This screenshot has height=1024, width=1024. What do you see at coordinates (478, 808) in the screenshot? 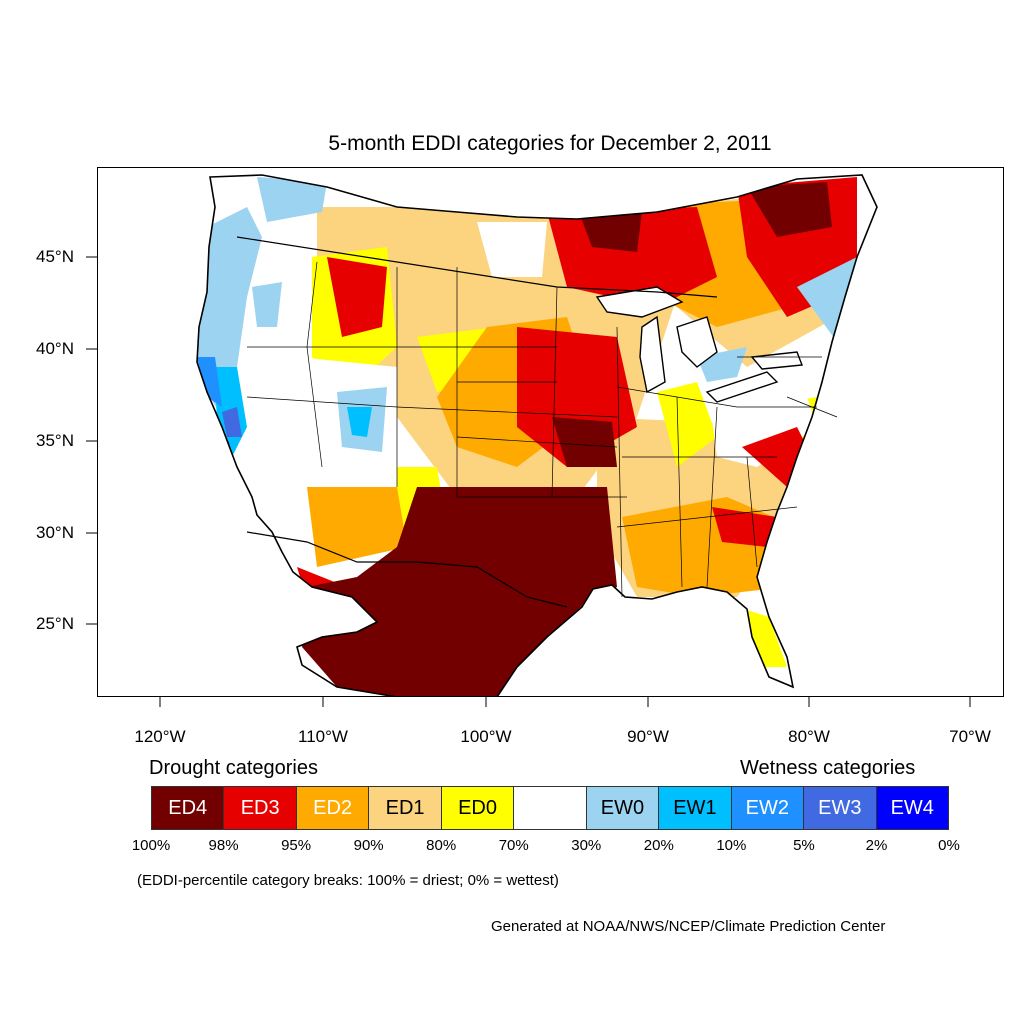
I see `legend-box-ed0: ED0` at bounding box center [478, 808].